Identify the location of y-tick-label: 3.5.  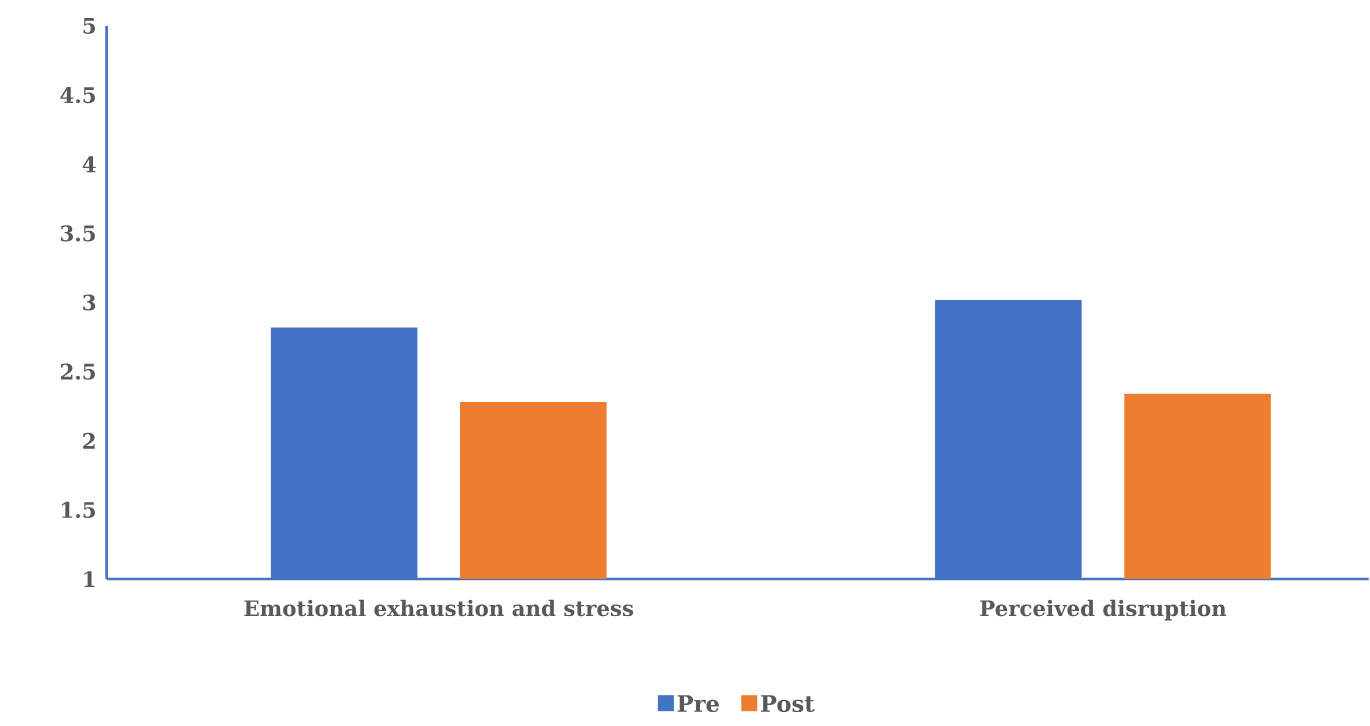
(77, 233).